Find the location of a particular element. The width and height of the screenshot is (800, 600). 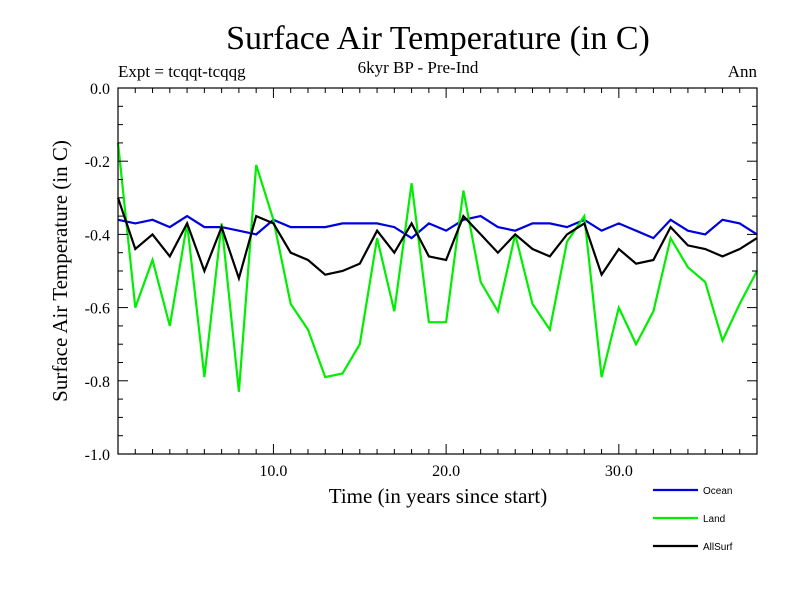

expt-label: Expt = tcqqt-tcqqg is located at coordinates (182, 71).